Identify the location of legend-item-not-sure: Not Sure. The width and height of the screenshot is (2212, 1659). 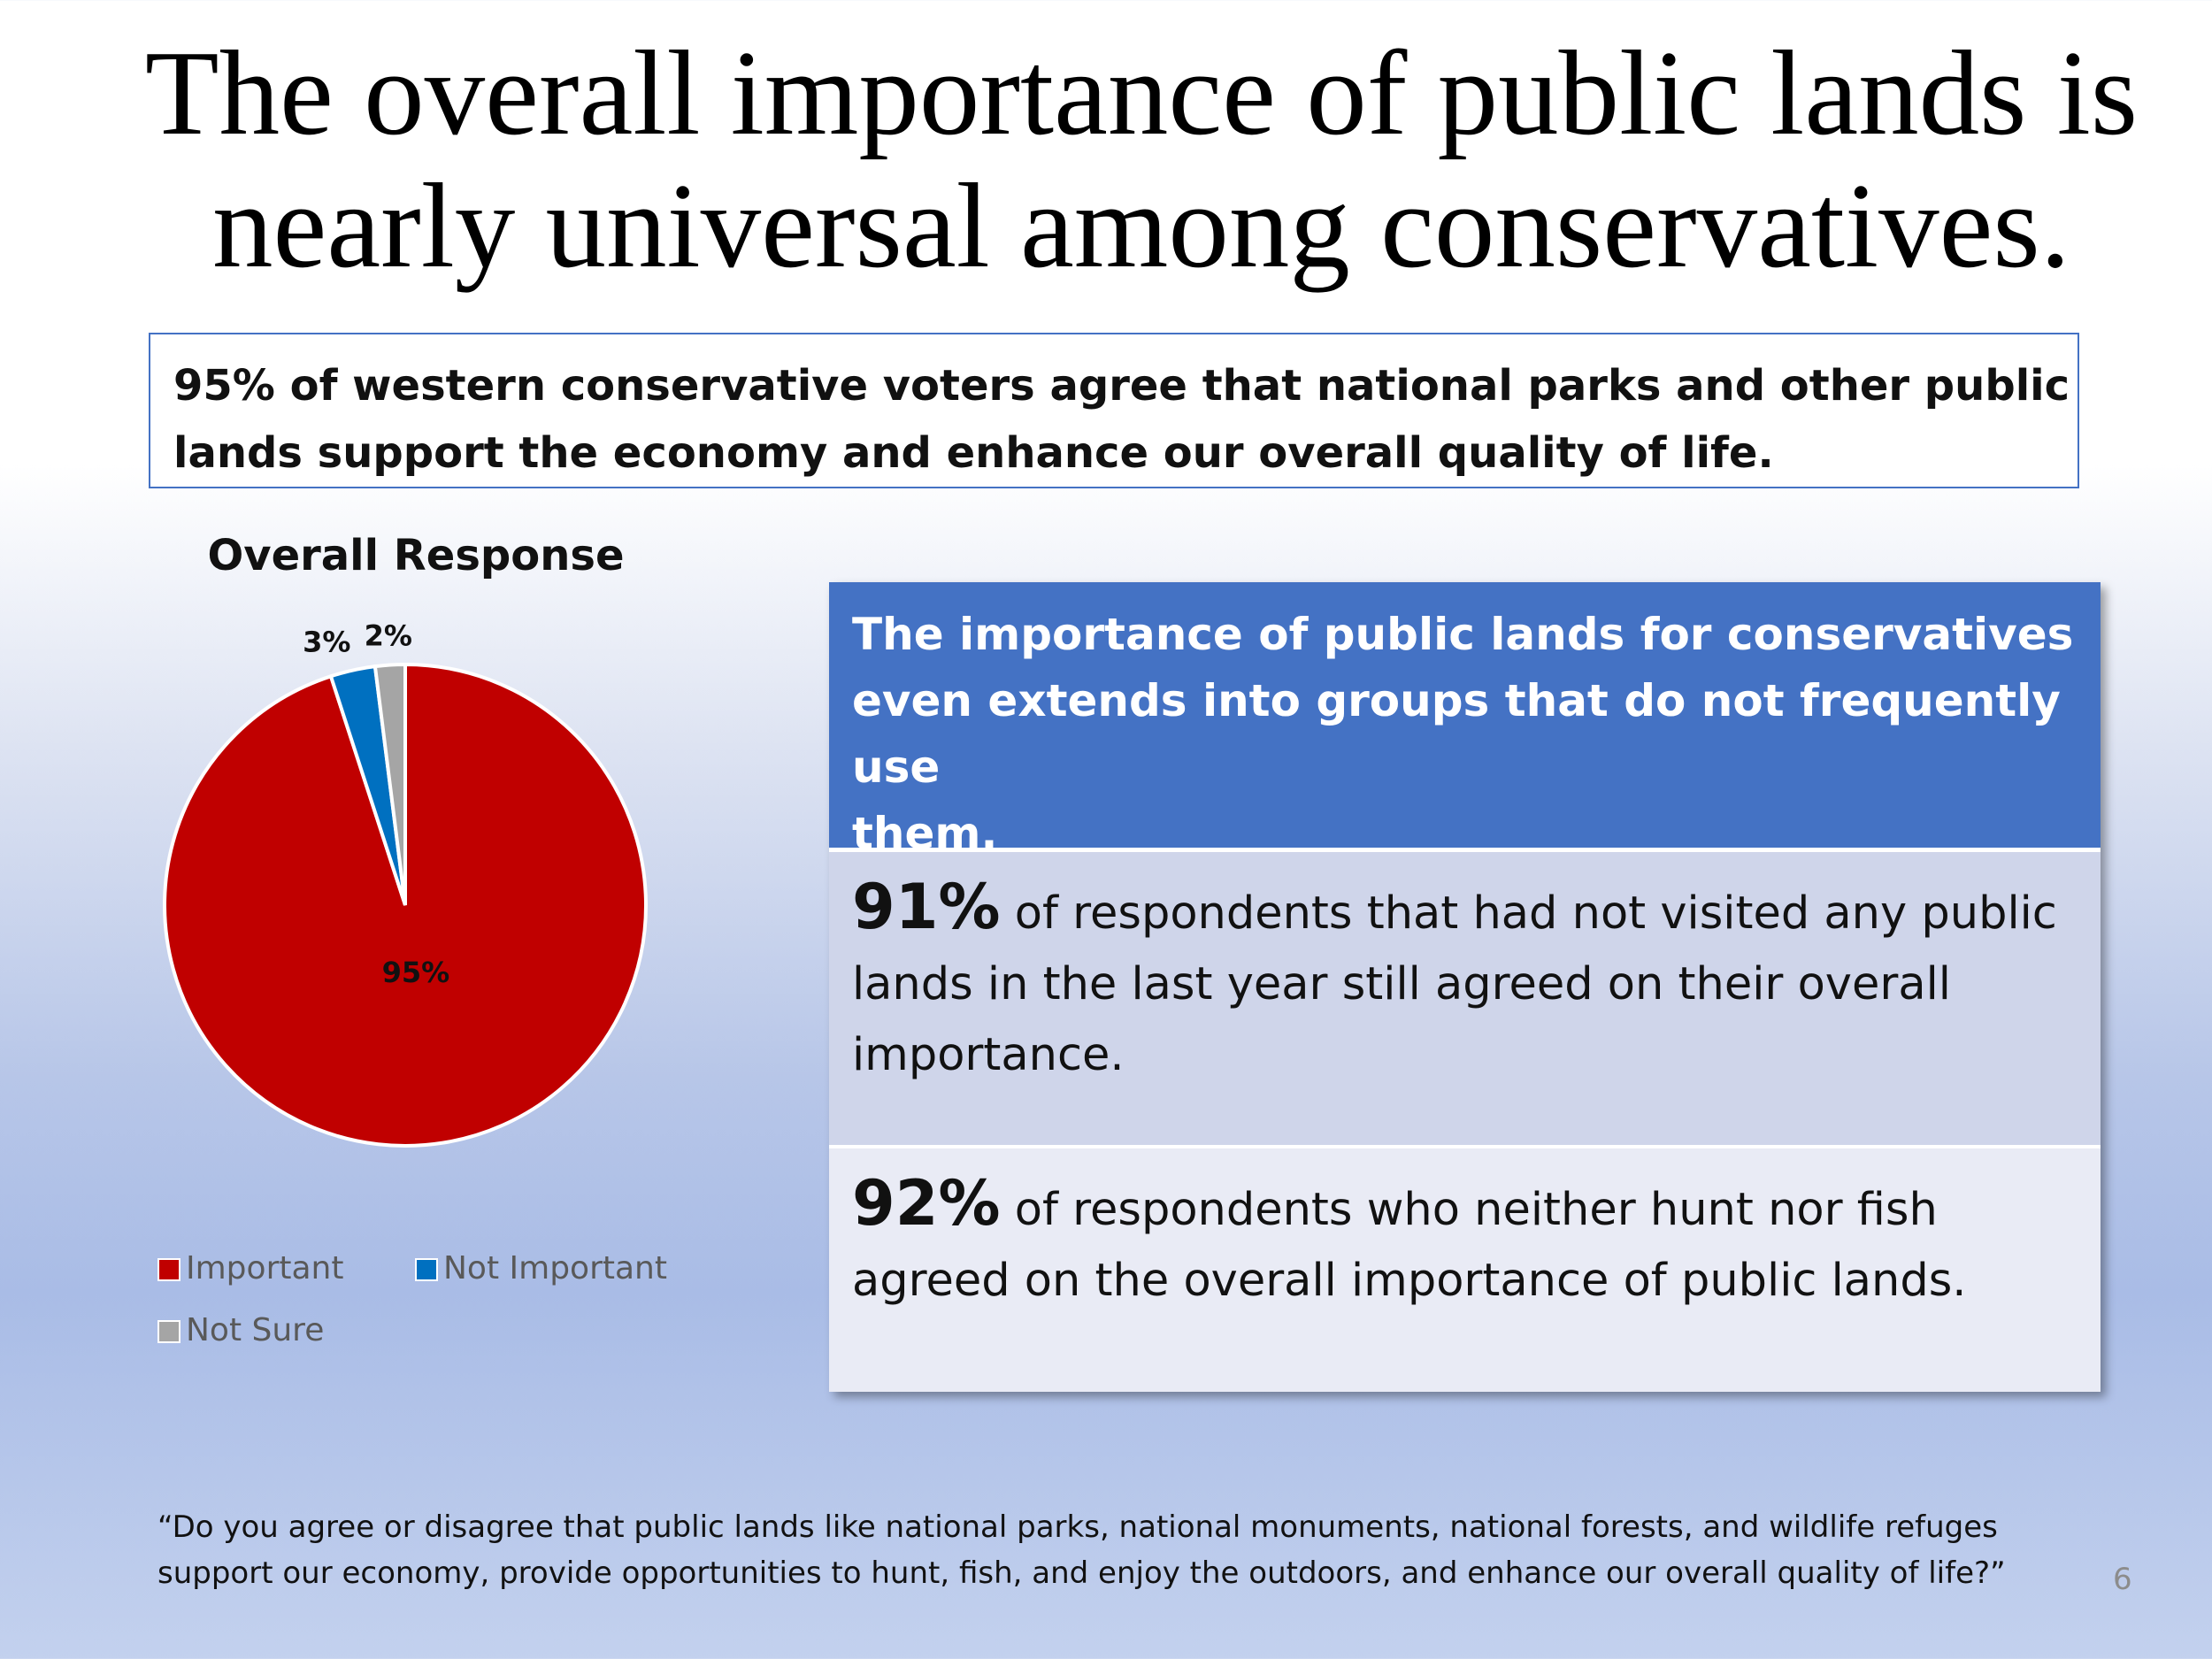
(240, 1330).